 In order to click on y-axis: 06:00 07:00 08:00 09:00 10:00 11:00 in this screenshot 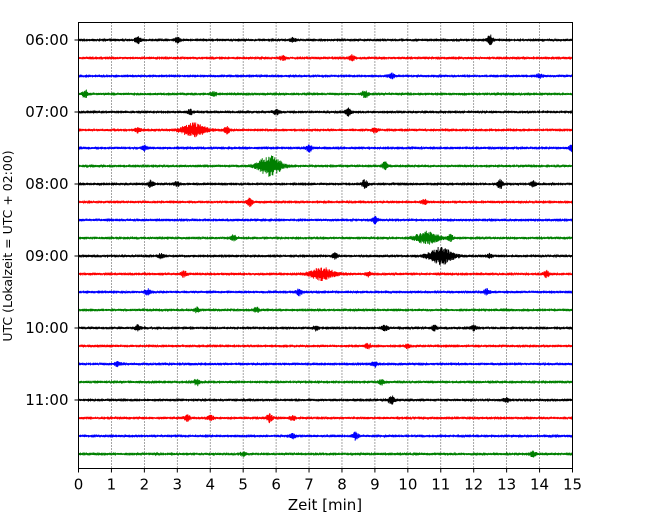, I will do `click(52, 220)`.